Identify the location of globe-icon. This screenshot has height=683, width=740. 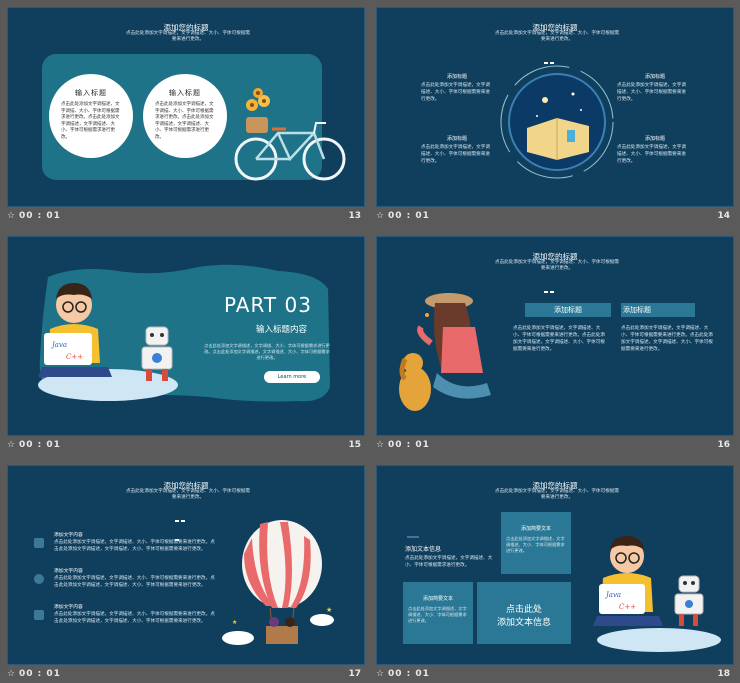
(39, 579).